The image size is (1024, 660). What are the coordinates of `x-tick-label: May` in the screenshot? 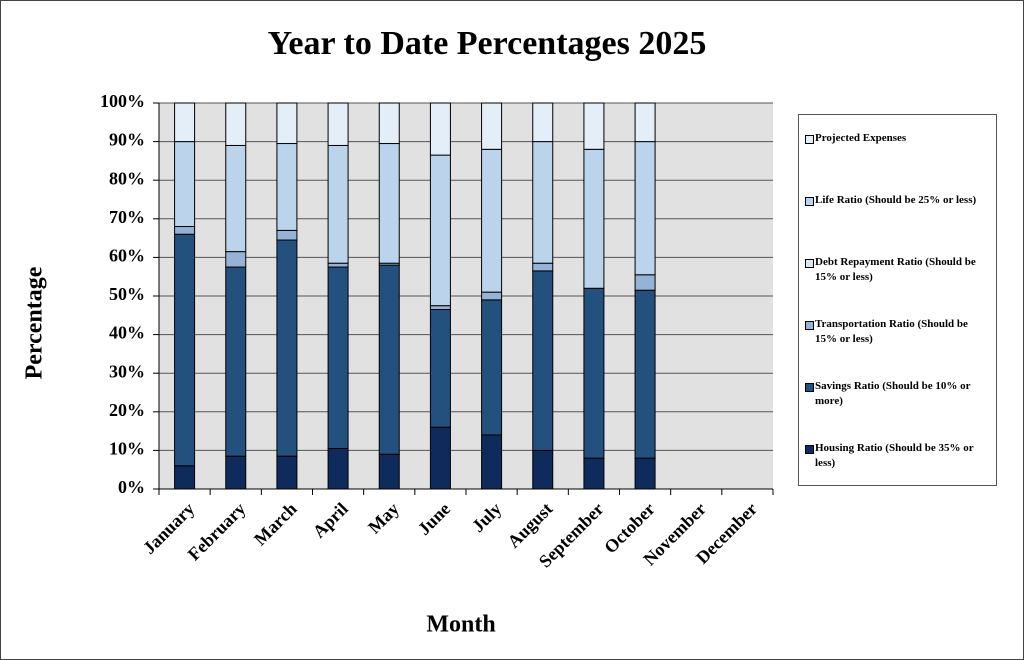 It's located at (383, 518).